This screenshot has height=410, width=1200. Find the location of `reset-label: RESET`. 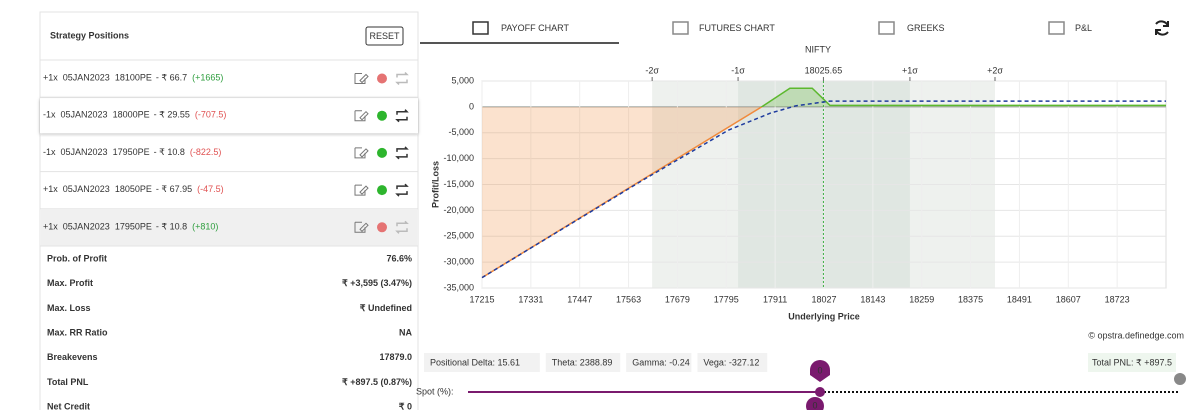

reset-label: RESET is located at coordinates (384, 36).